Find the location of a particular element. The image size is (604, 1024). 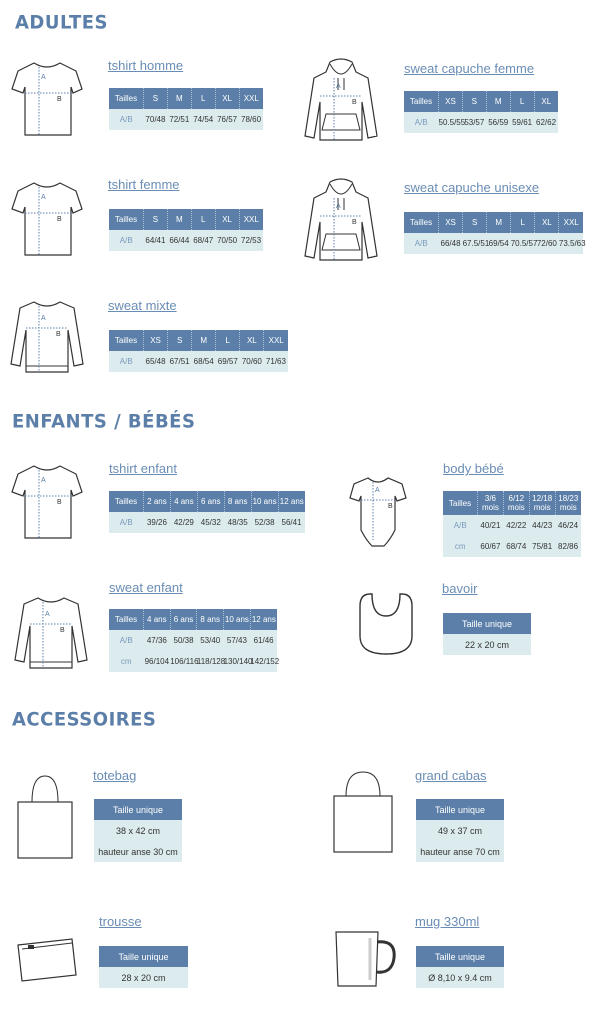

product-title-sweat-mixte: sweat mixte is located at coordinates (142, 305).